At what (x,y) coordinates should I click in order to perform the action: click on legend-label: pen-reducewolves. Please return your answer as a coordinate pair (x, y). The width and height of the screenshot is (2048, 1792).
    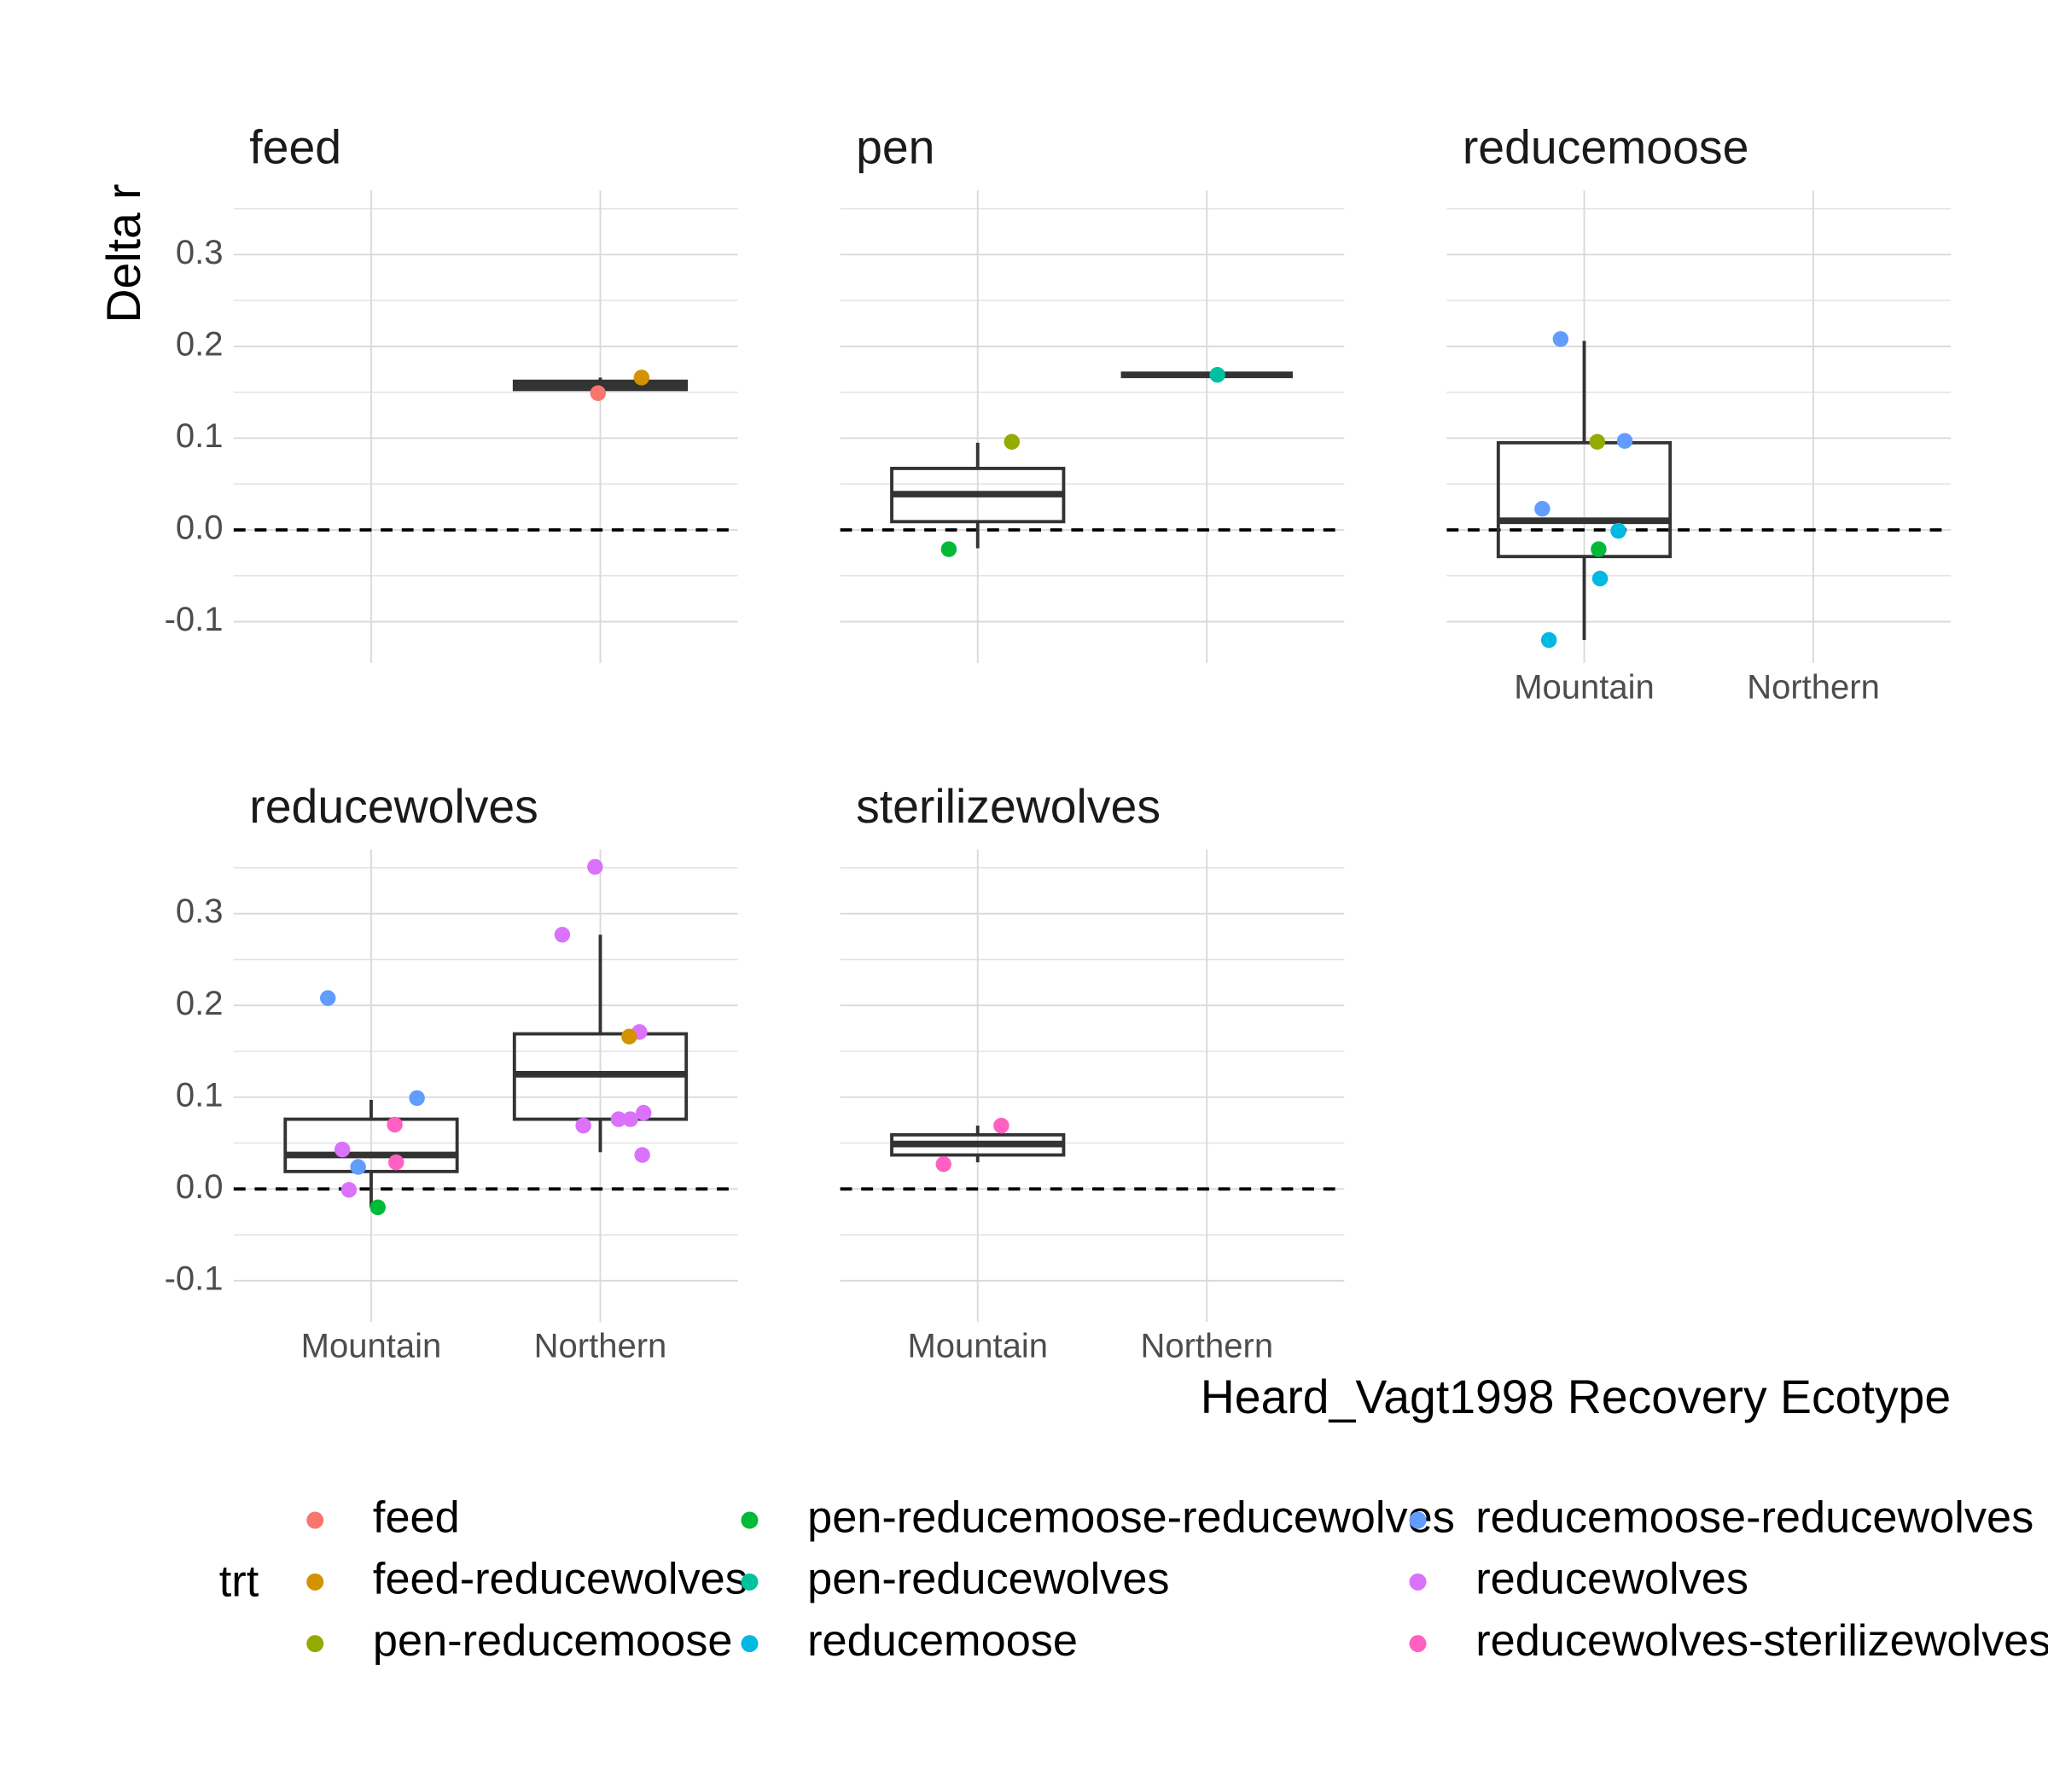
    Looking at the image, I should click on (988, 1579).